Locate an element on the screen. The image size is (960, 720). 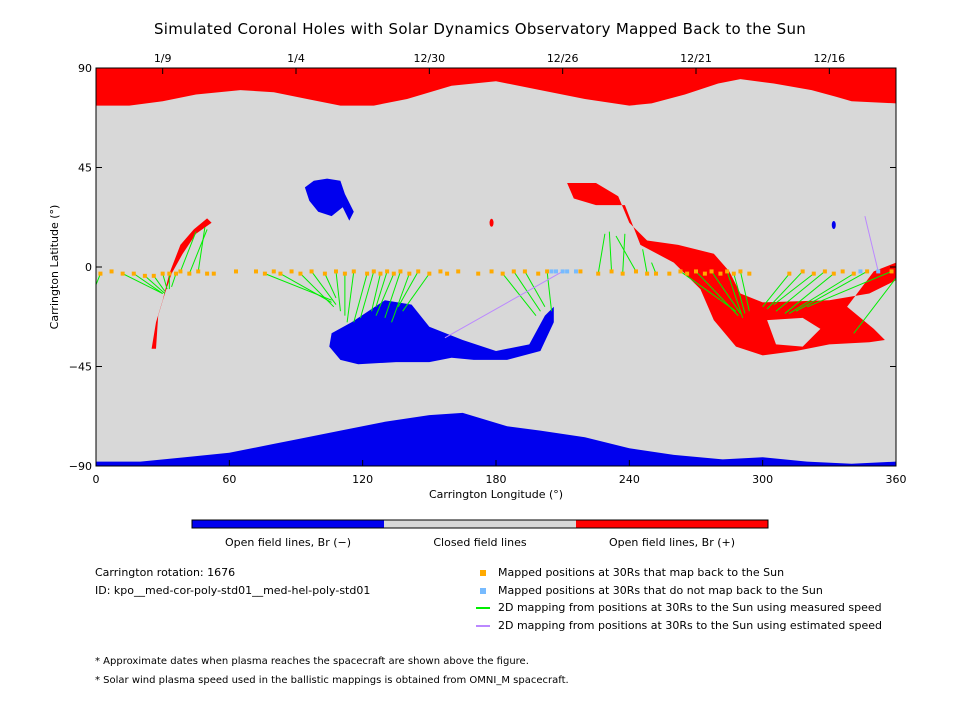
small-patch-positive is located at coordinates (491, 222).